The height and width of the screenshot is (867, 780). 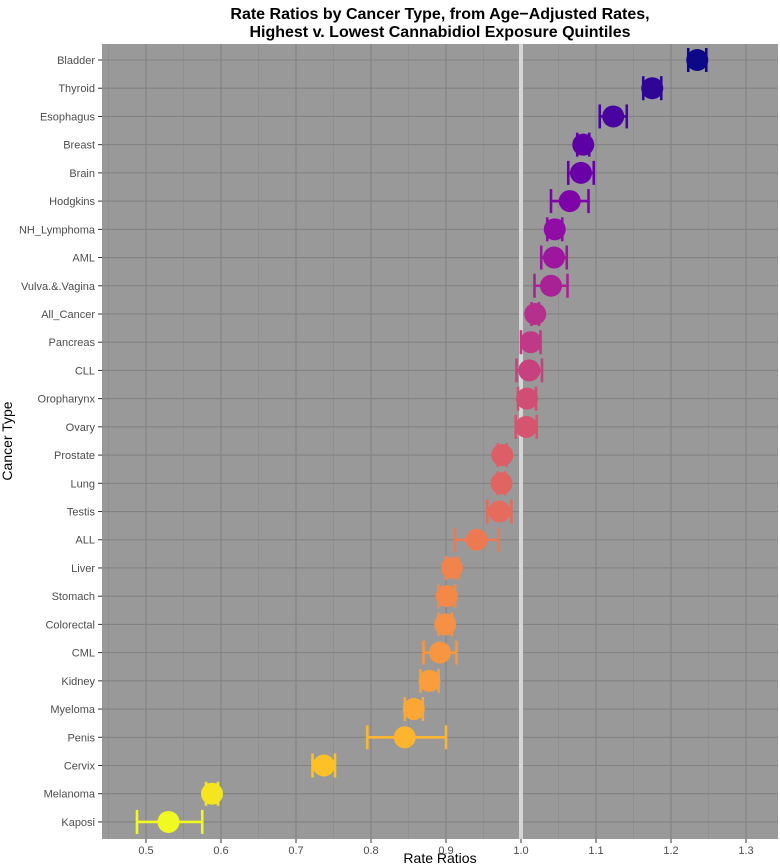 I want to click on x-tick-label: 0.8, so click(x=370, y=851).